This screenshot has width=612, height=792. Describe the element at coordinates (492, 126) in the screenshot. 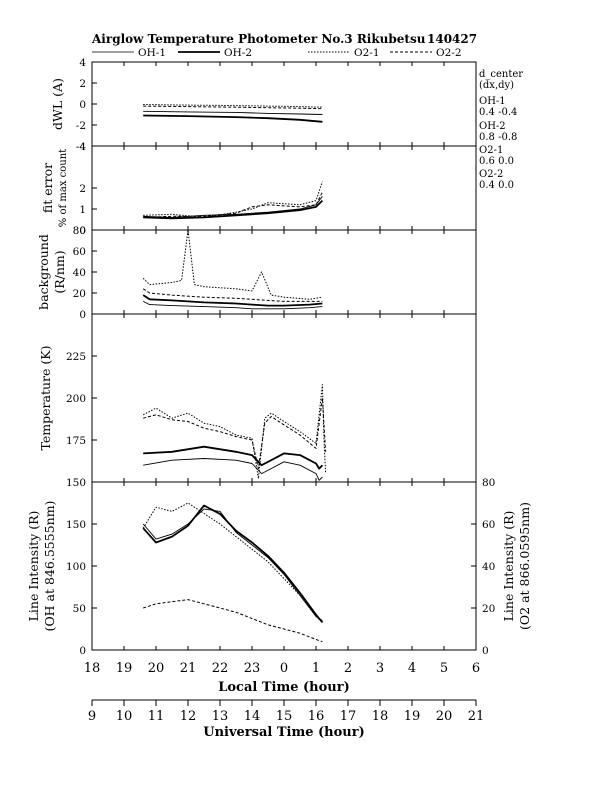

I see `side-info-oh2-name: OH-2` at that location.